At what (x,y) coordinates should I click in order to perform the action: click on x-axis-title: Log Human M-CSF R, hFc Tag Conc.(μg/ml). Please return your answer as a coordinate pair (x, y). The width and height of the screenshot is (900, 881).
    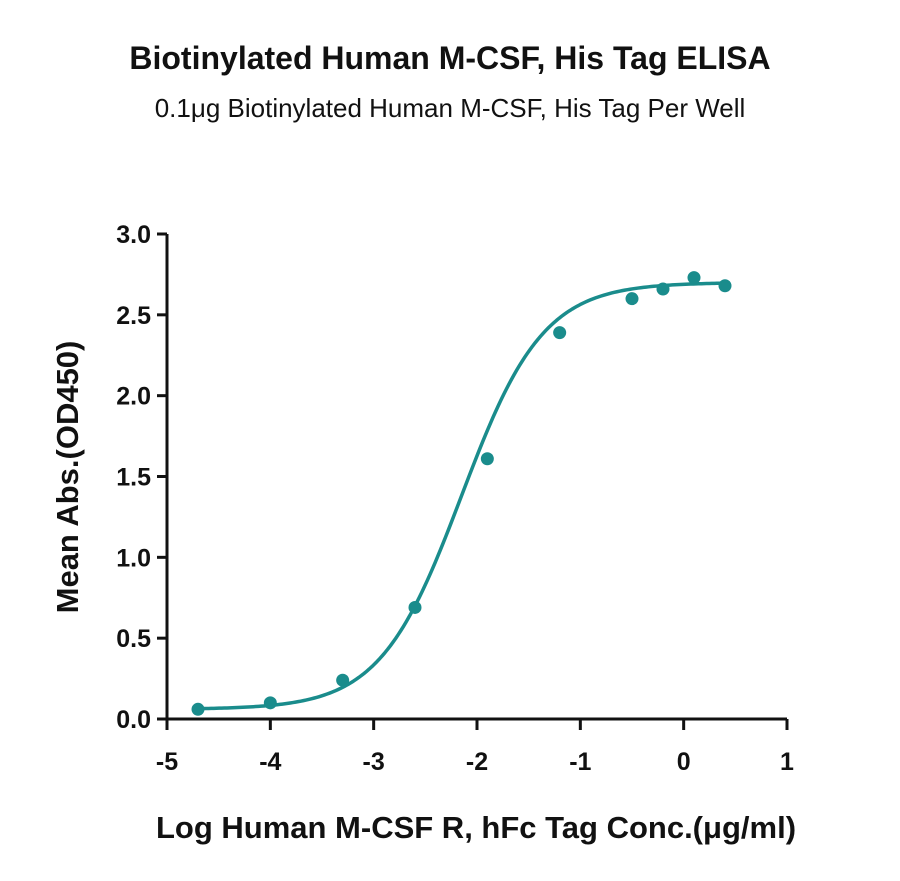
    Looking at the image, I should click on (476, 827).